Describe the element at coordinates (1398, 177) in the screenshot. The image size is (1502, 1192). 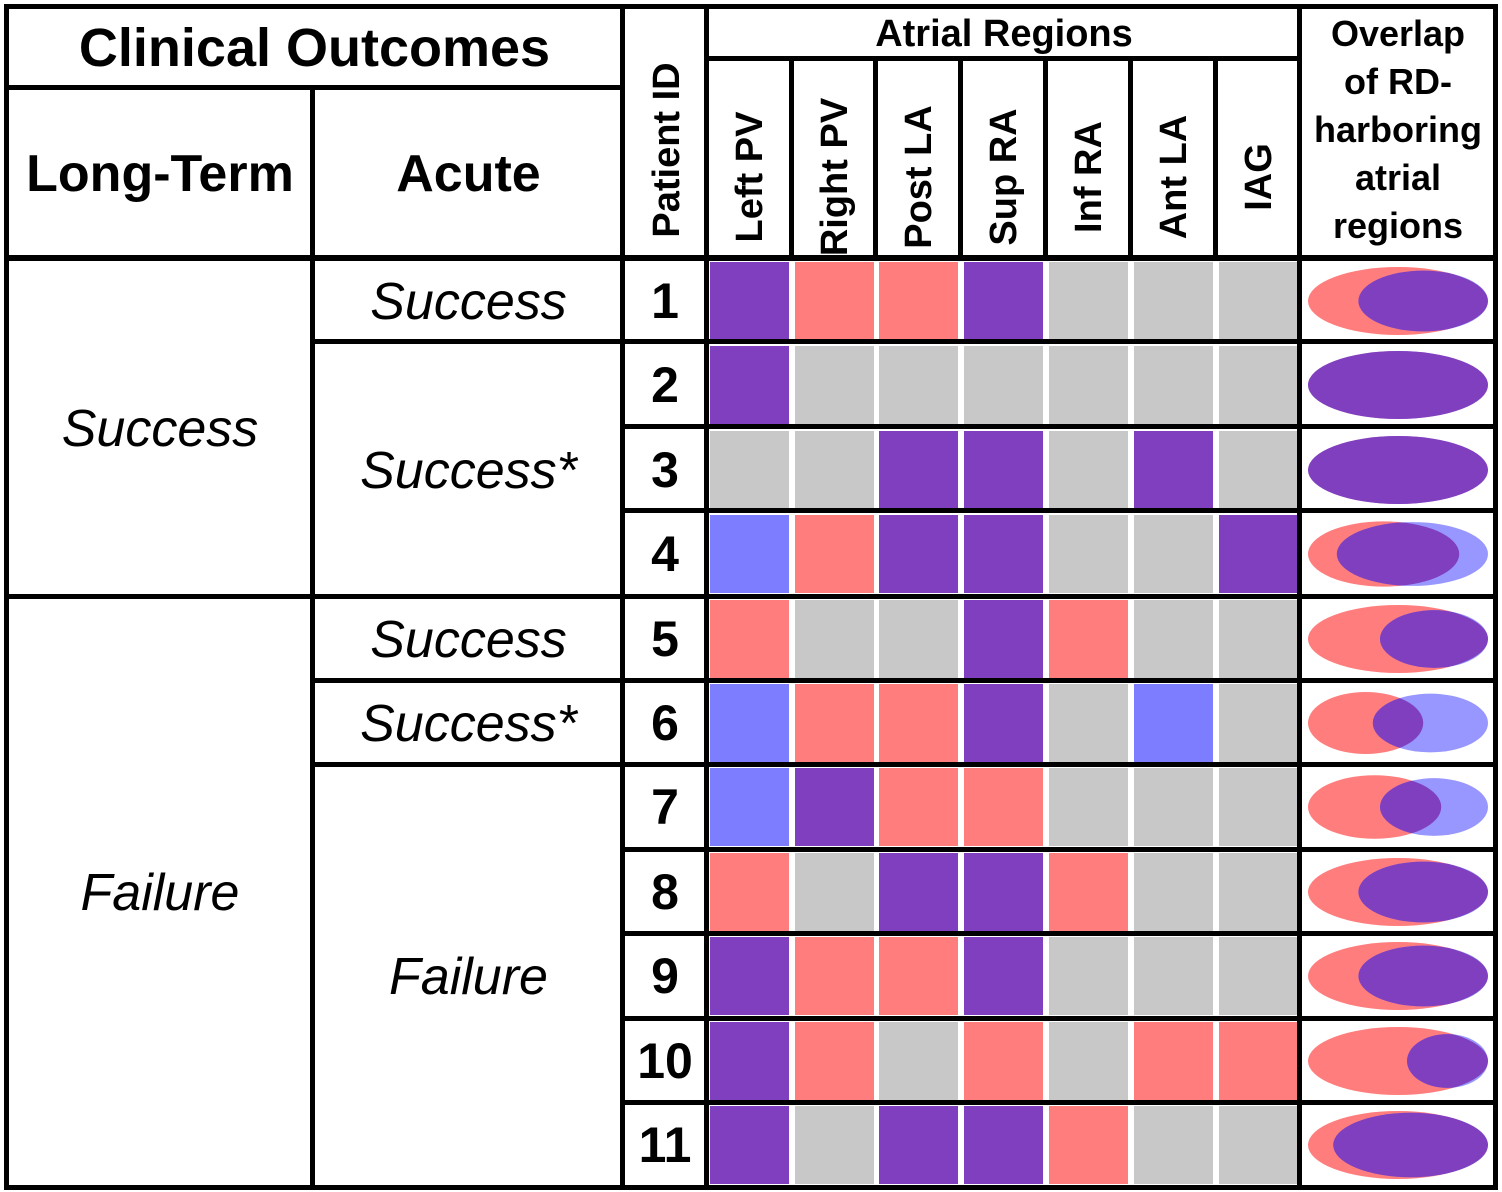
I see `overlap-header-line: atrial` at that location.